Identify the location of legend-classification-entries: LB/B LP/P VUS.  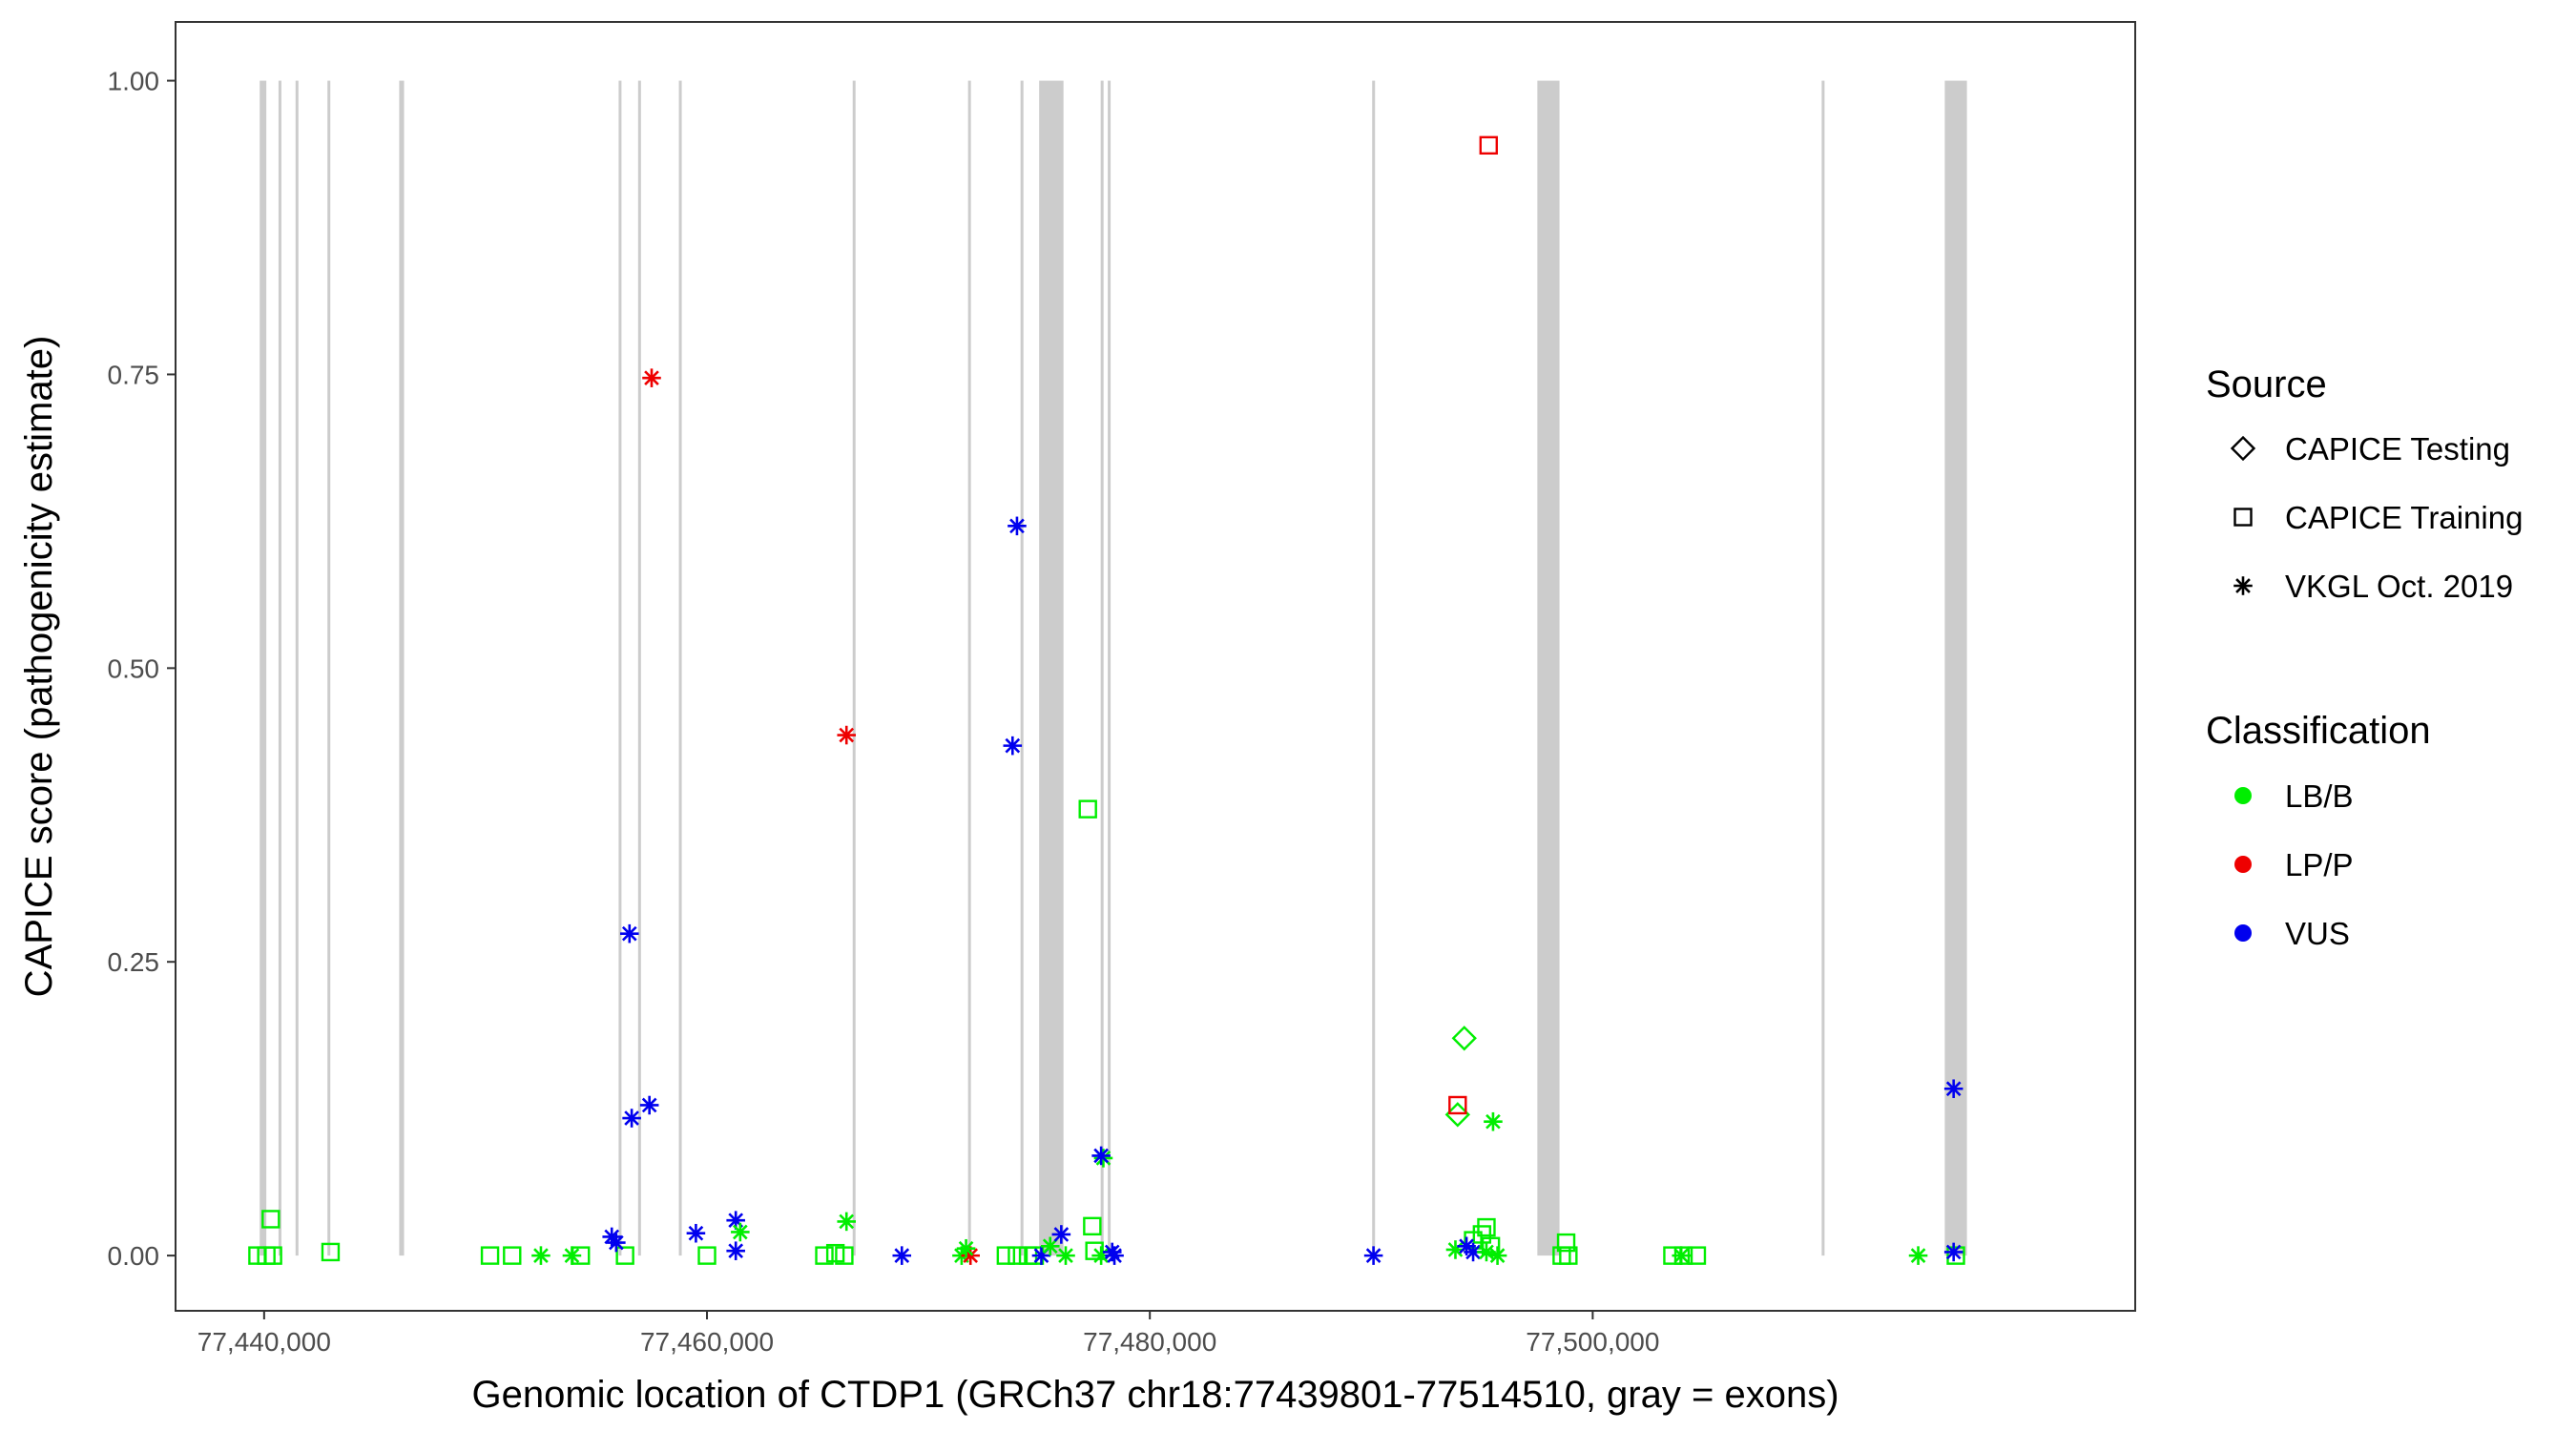
(2294, 864).